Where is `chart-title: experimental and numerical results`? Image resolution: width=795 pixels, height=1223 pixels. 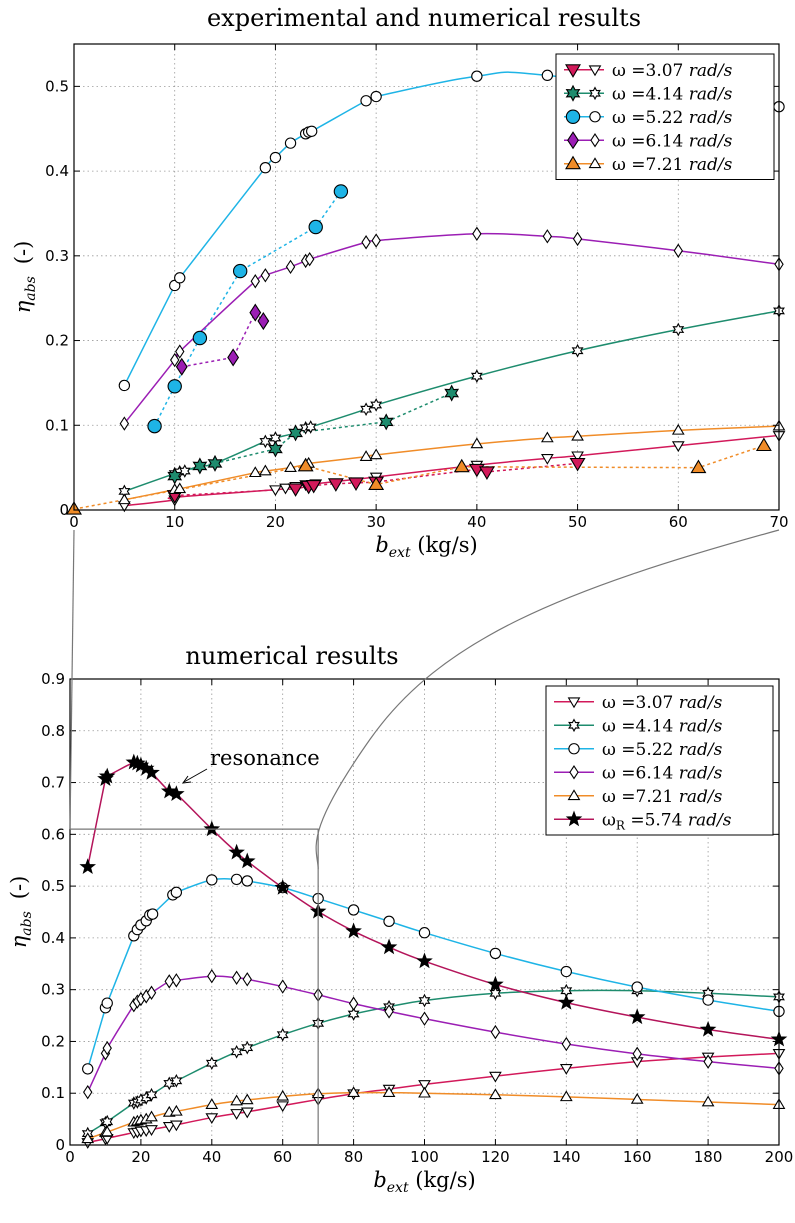 chart-title: experimental and numerical results is located at coordinates (424, 18).